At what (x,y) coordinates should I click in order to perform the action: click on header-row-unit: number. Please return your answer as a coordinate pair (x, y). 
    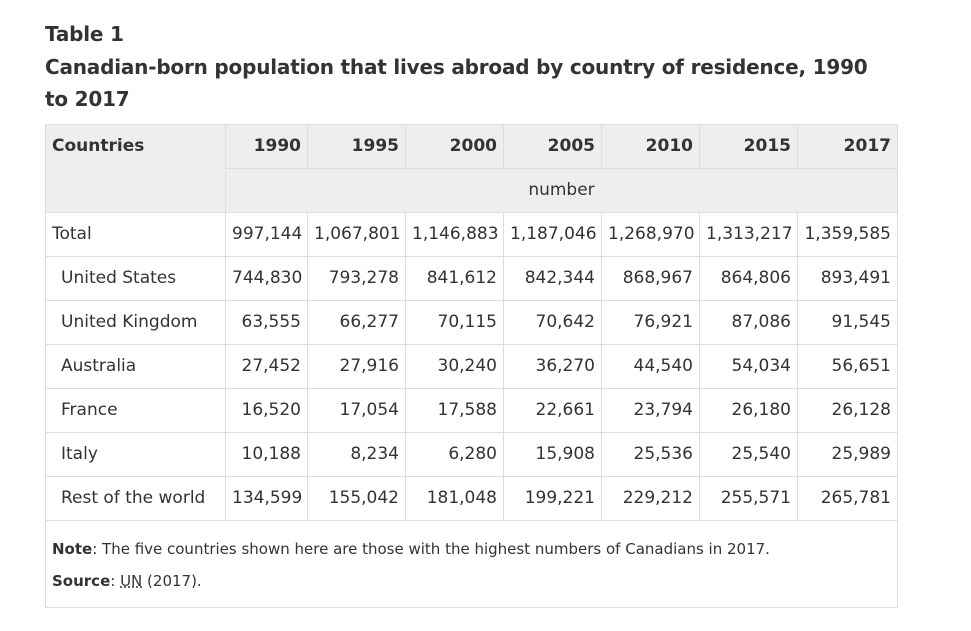
    Looking at the image, I should click on (472, 190).